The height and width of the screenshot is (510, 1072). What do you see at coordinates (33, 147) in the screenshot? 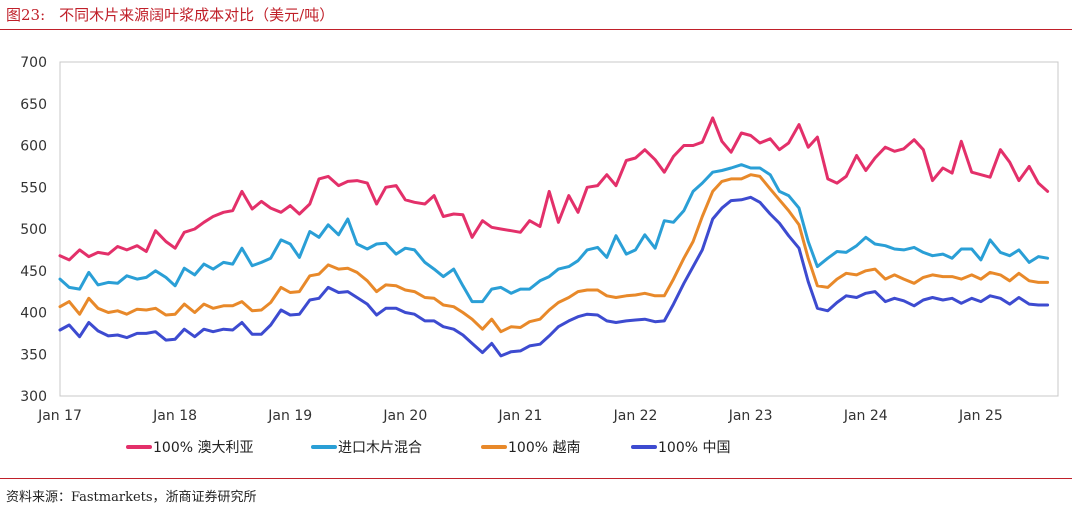
I see `y-tick-label: 600` at bounding box center [33, 147].